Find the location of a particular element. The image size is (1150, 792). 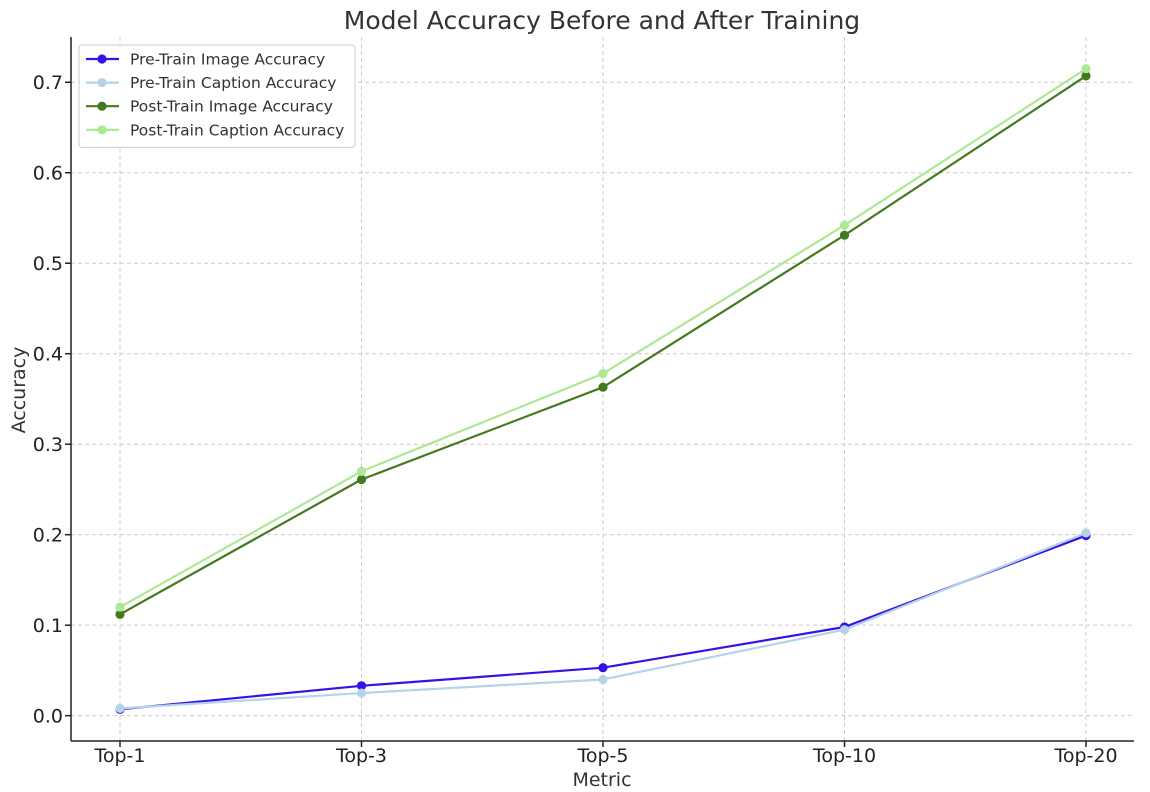

legend-label: Post-Train Caption Accuracy is located at coordinates (237, 130).